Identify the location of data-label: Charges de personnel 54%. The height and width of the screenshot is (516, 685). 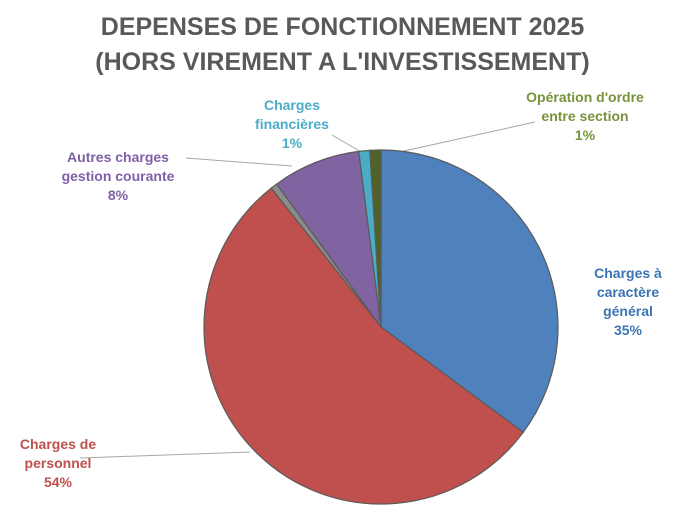
(58, 463).